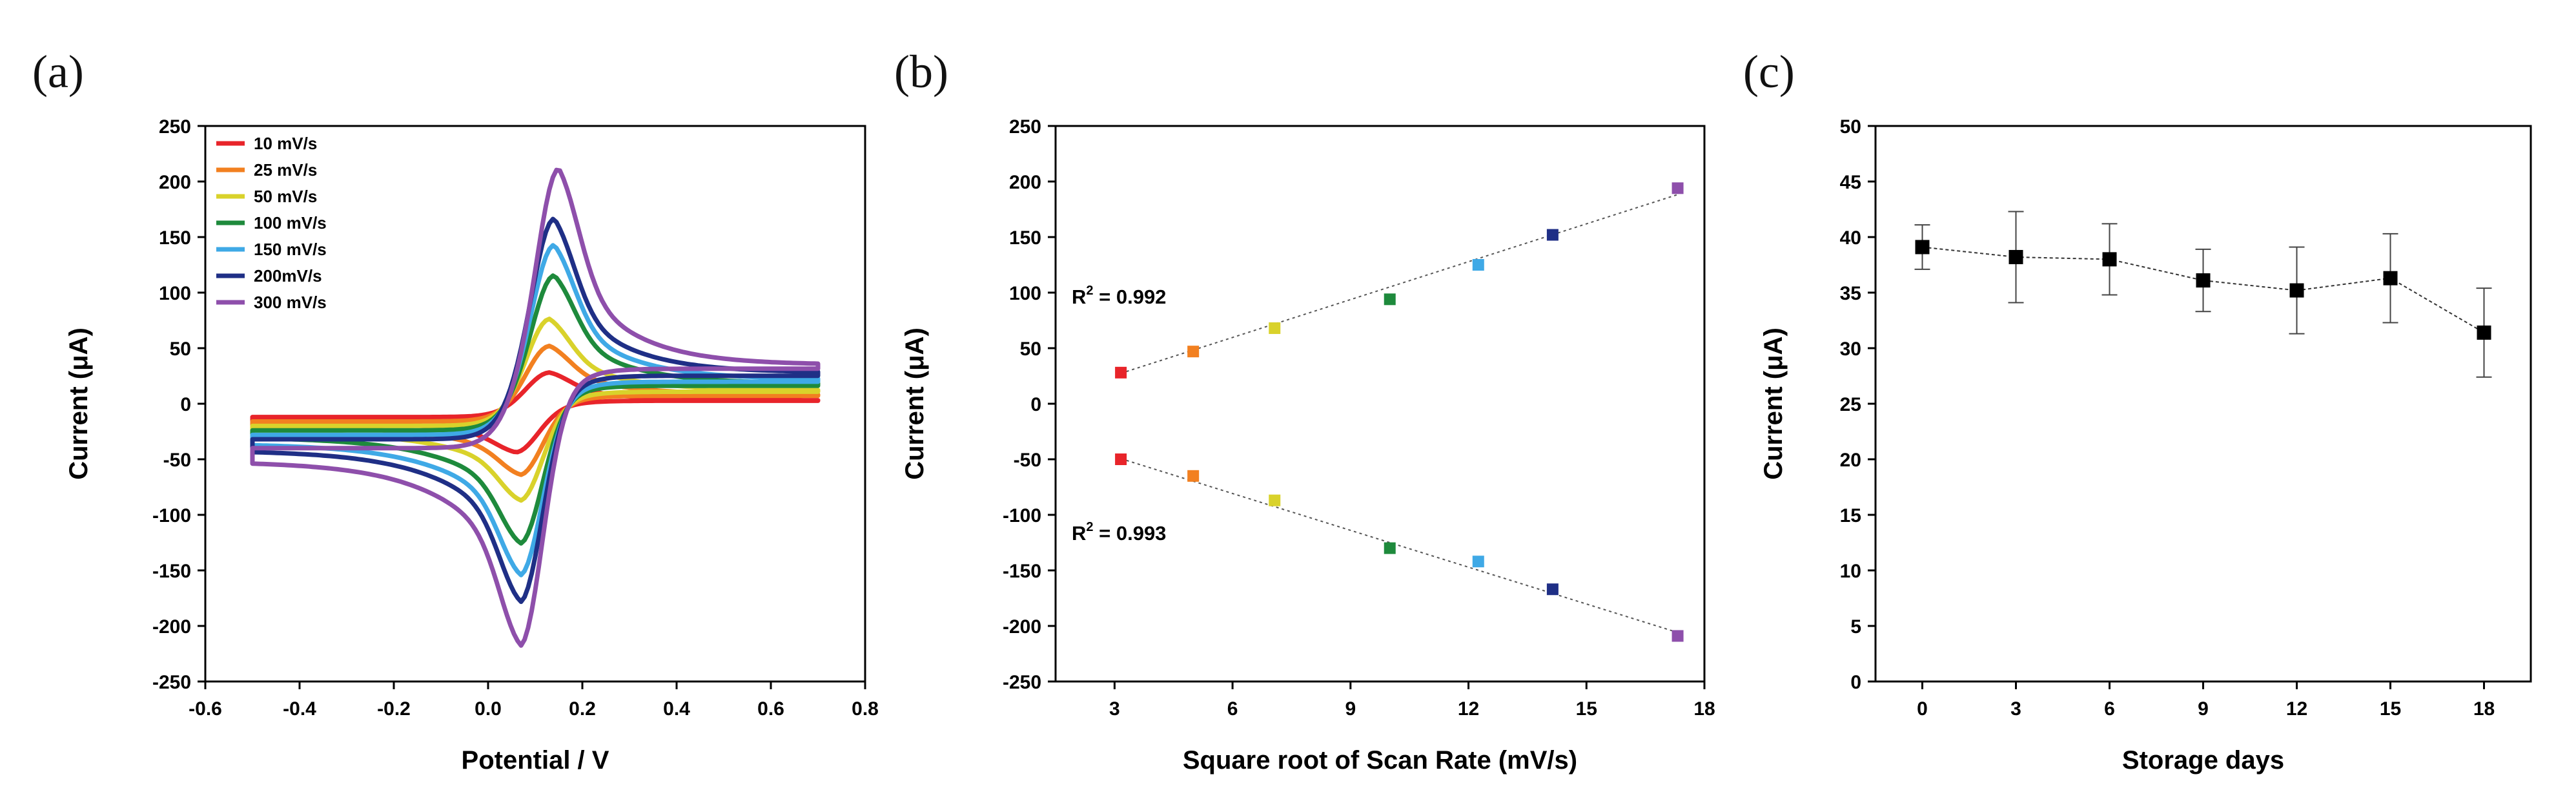 The image size is (2576, 801). Describe the element at coordinates (1851, 238) in the screenshot. I see `y-tick-label: 40` at that location.